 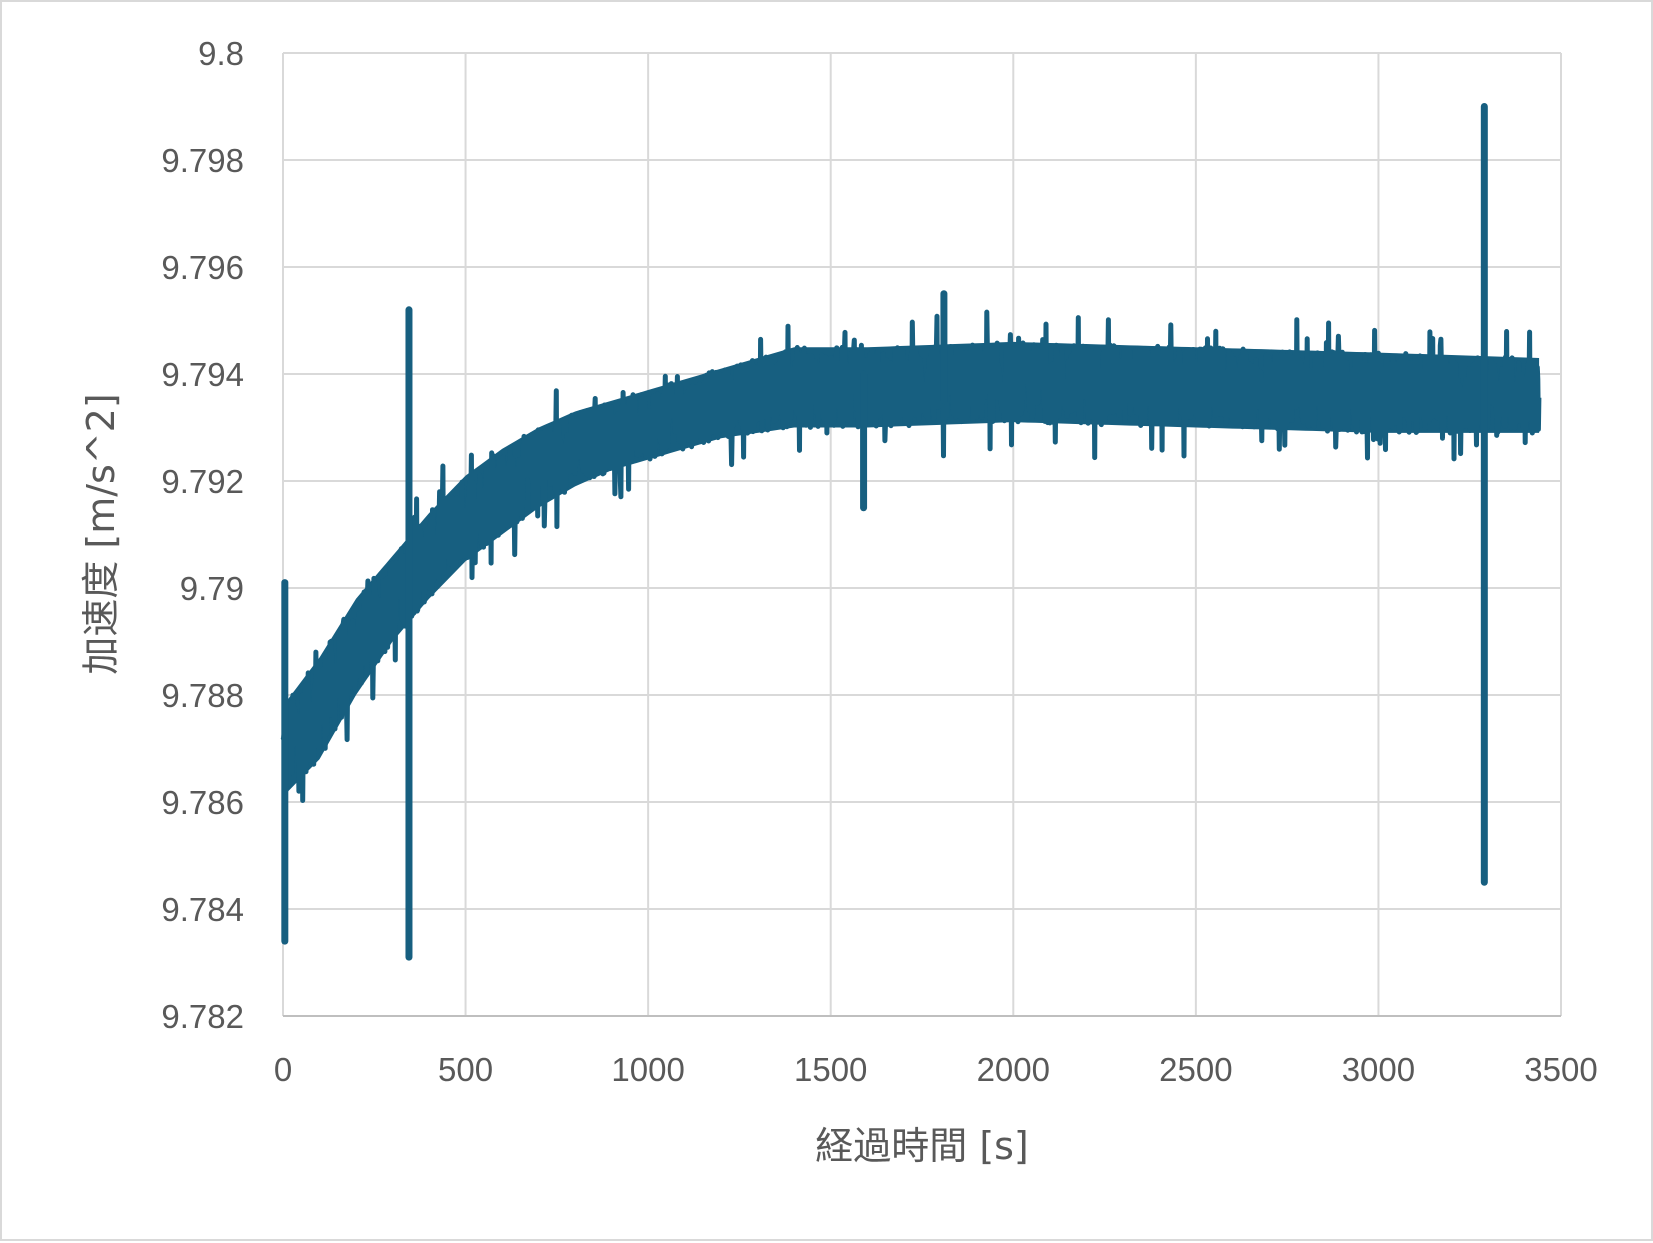 I want to click on y-tick-label: 9.784, so click(x=202, y=909).